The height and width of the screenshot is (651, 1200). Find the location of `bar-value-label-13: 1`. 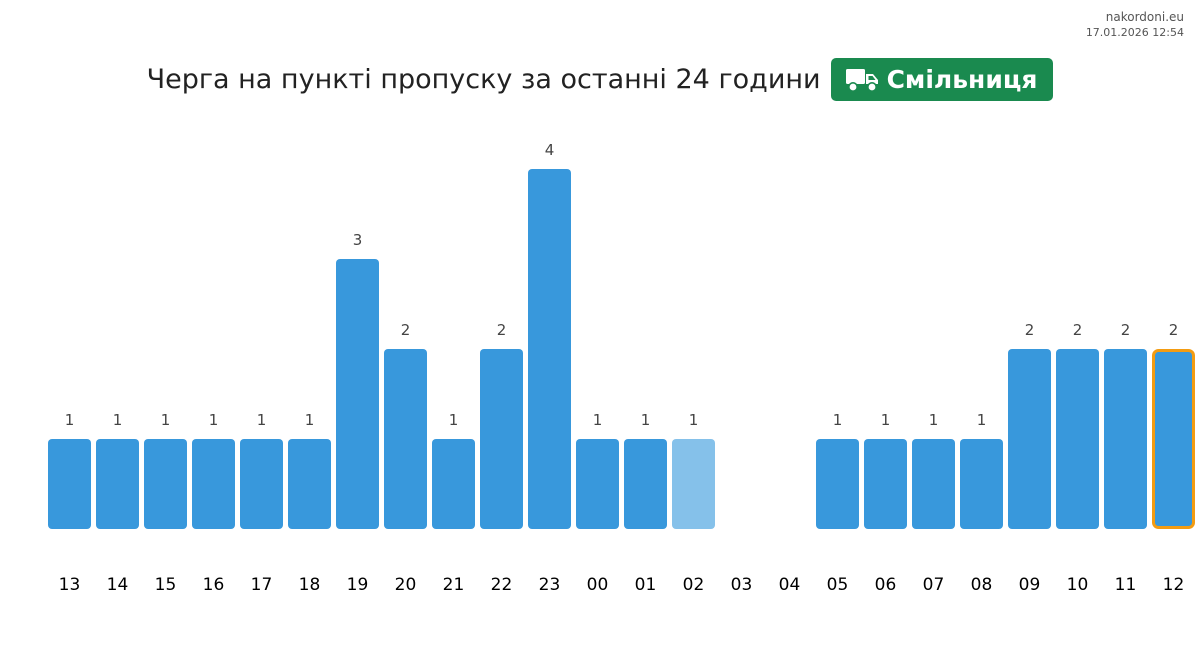

bar-value-label-13: 1 is located at coordinates (70, 420).